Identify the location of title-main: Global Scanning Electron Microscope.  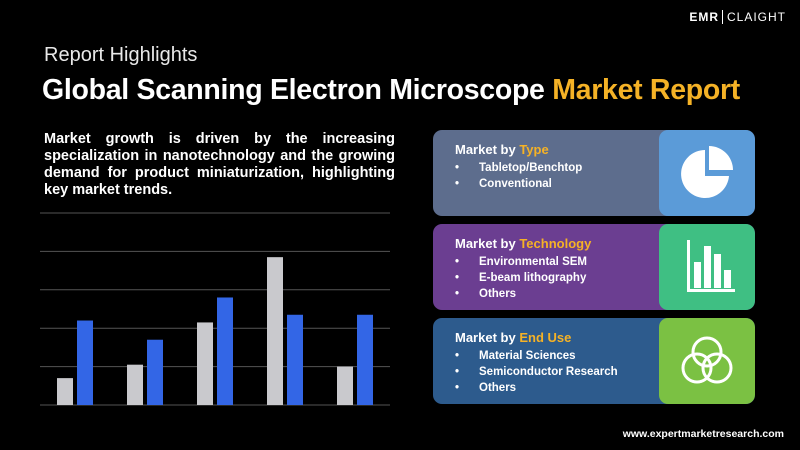
(293, 90).